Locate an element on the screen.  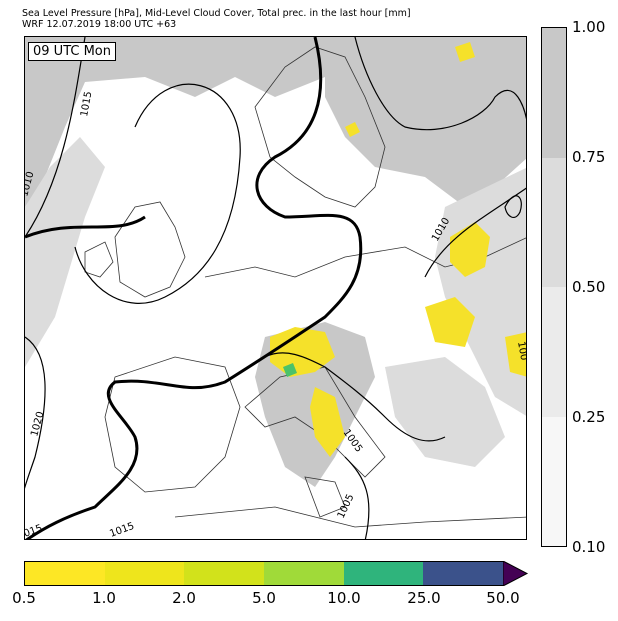
cloud-cover-north-atlantic is located at coordinates (175, 122).